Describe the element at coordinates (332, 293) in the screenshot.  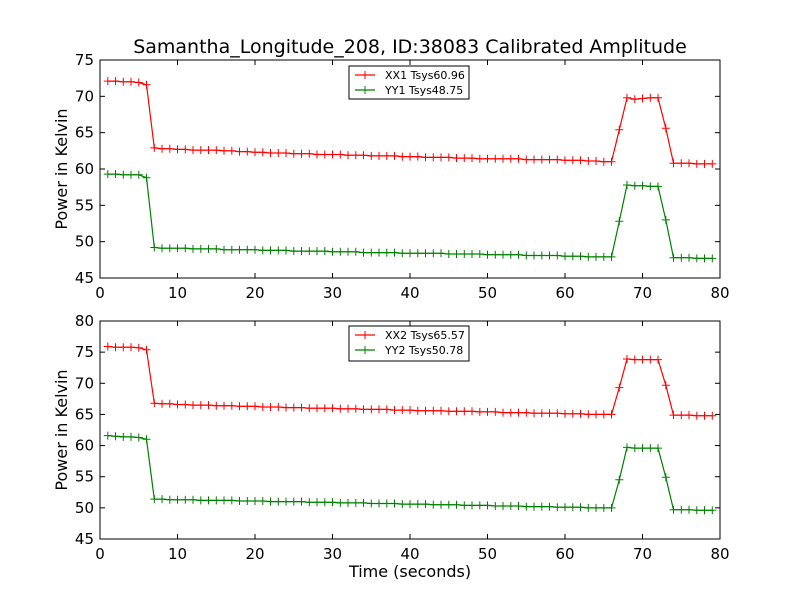
I see `x-tick-label: 30` at that location.